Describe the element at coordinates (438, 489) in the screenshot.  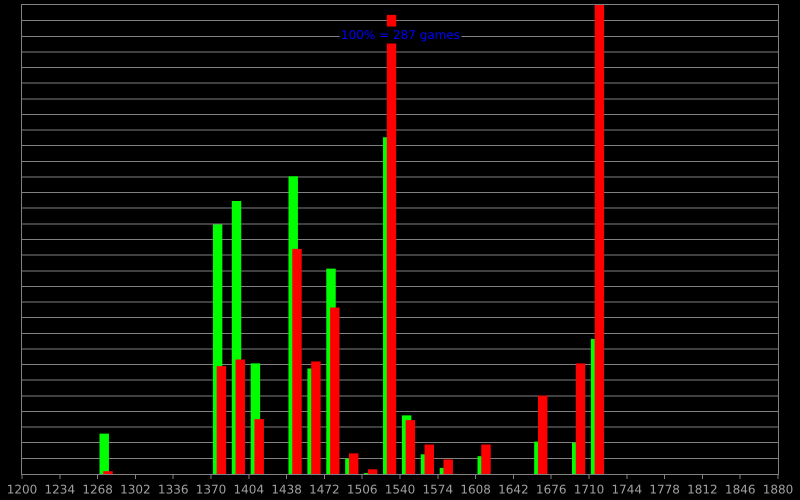
I see `x-tick-label: 1574` at that location.